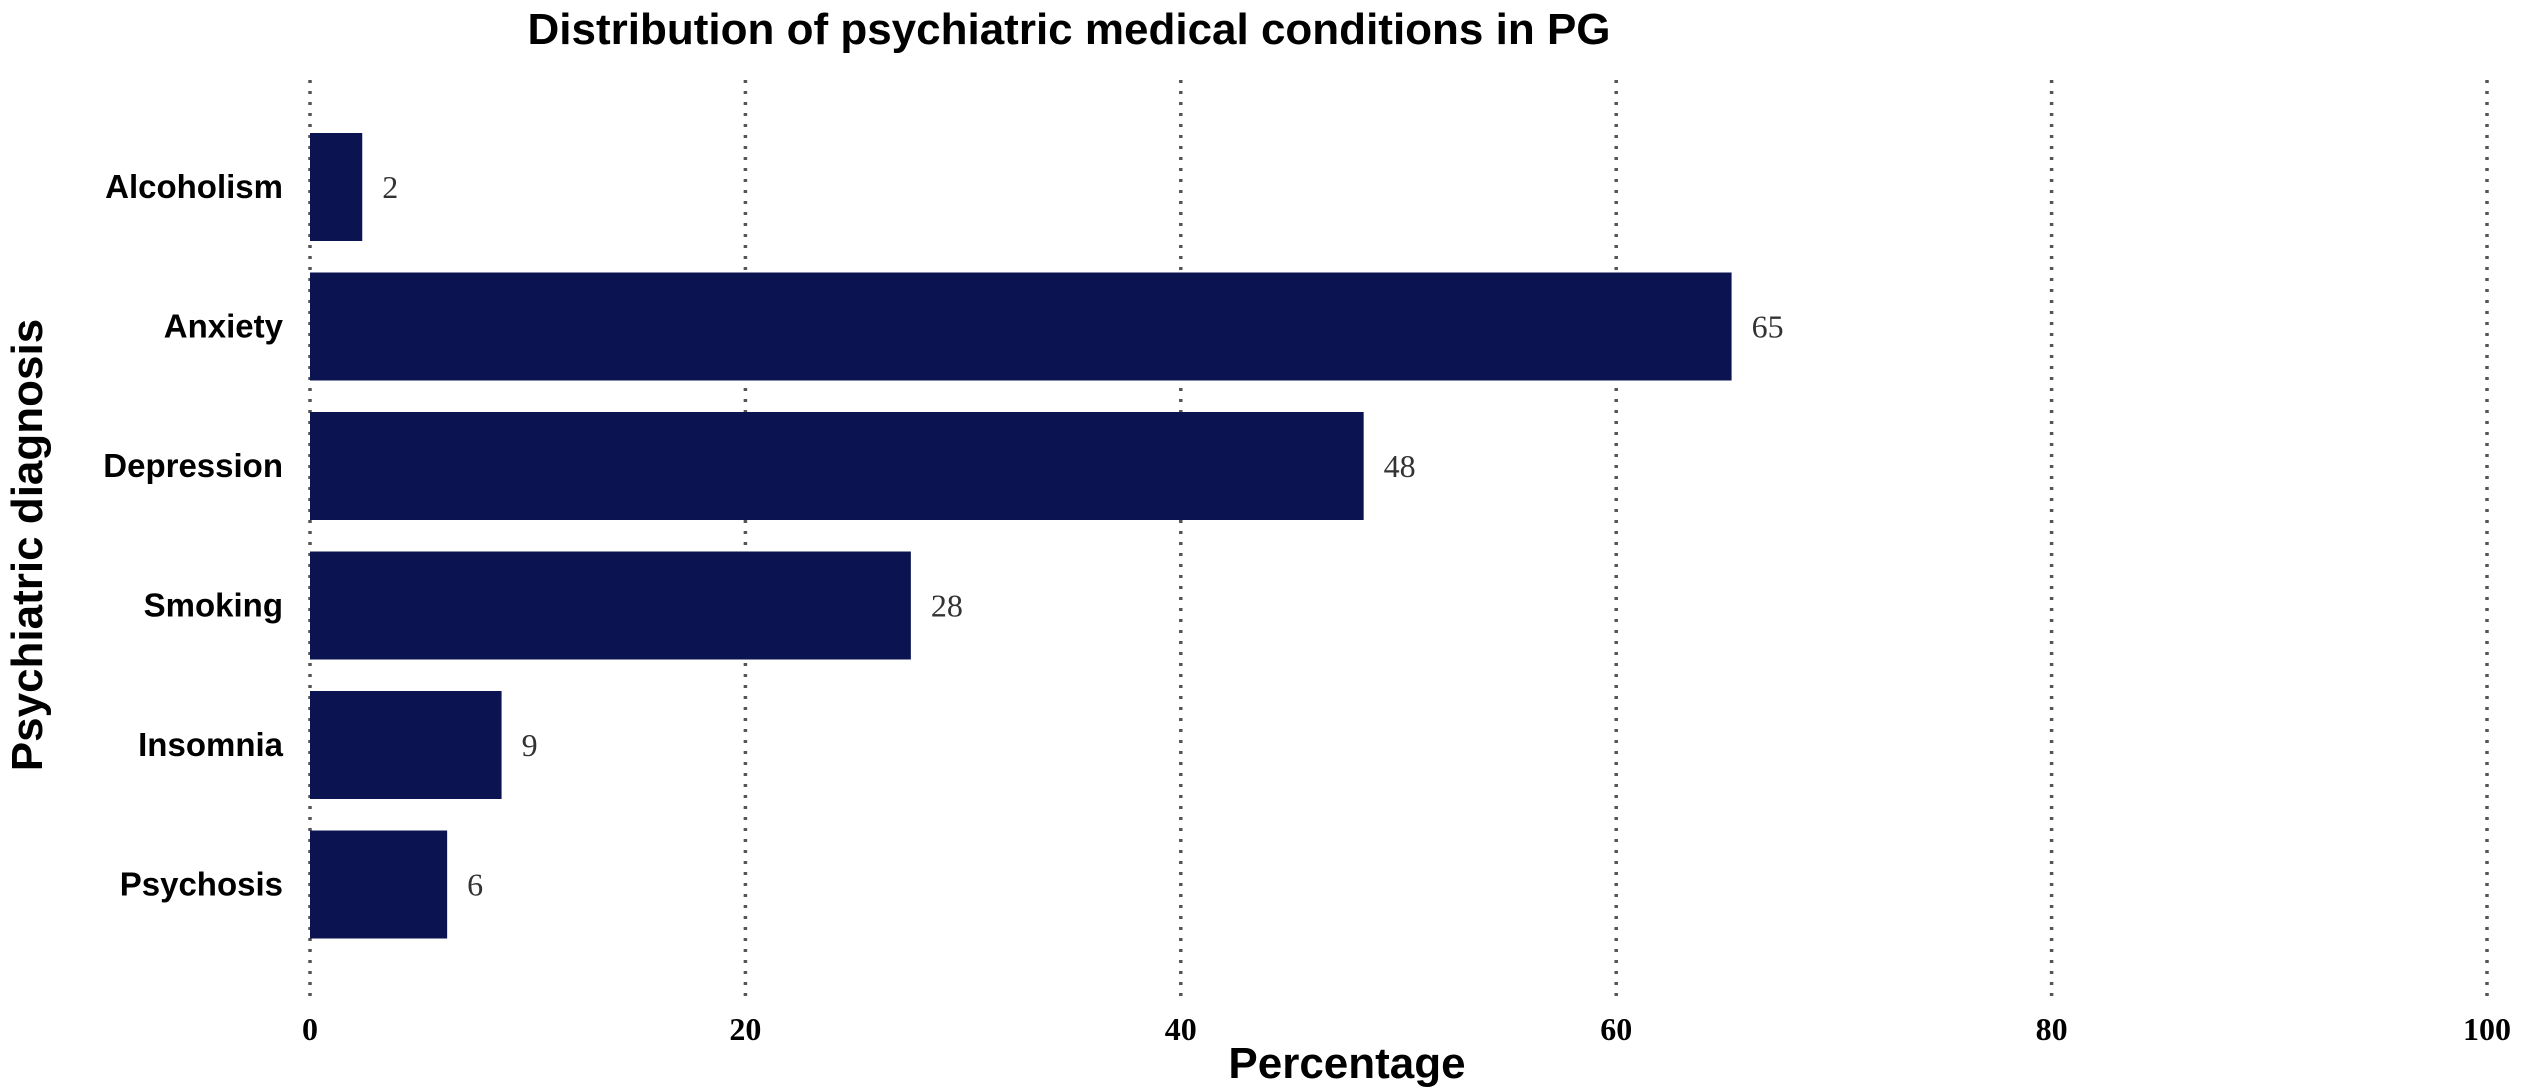  I want to click on data-label-anxiety: 65, so click(1768, 327).